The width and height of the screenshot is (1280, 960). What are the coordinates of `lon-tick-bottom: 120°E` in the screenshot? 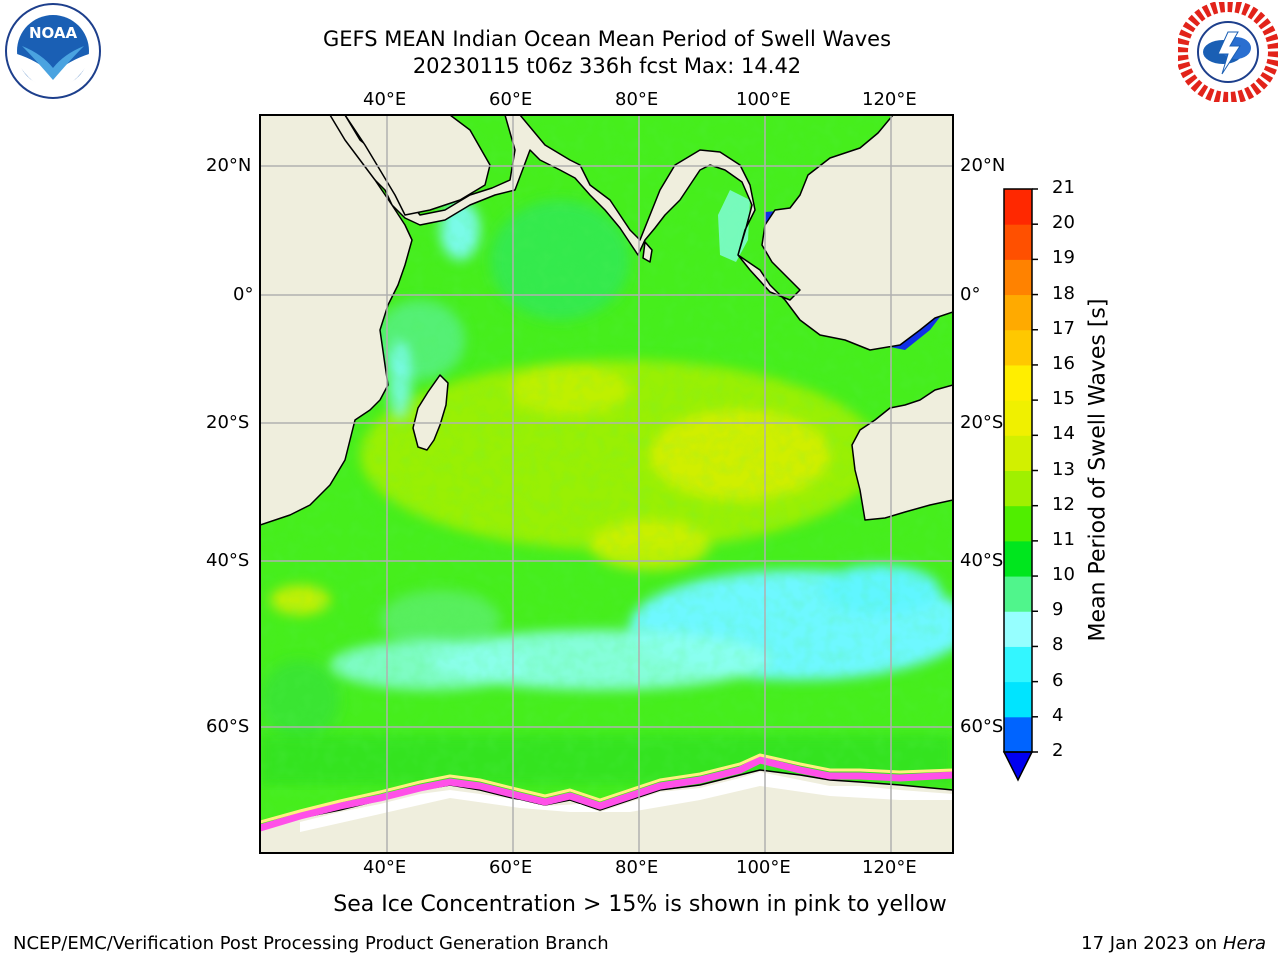 It's located at (889, 867).